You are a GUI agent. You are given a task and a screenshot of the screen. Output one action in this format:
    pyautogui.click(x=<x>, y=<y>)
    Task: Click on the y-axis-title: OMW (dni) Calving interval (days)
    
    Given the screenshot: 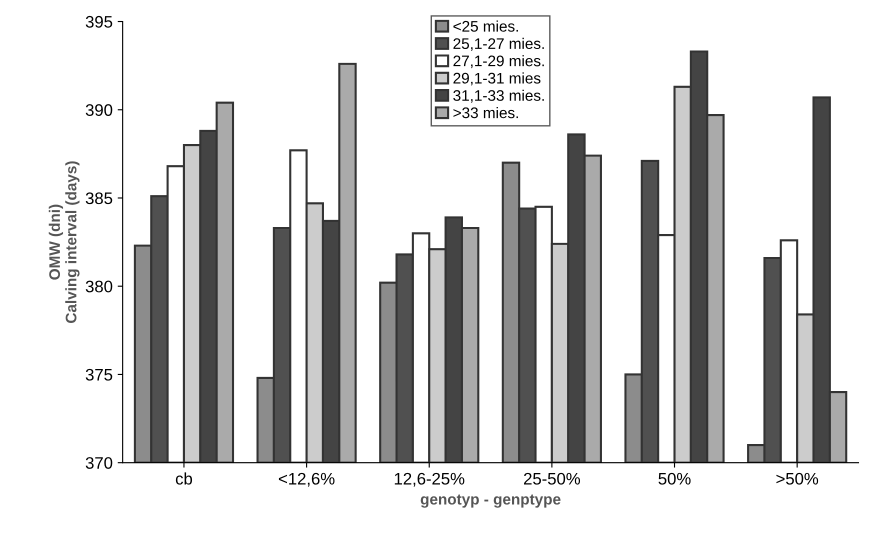 What is the action you would take?
    pyautogui.click(x=64, y=242)
    